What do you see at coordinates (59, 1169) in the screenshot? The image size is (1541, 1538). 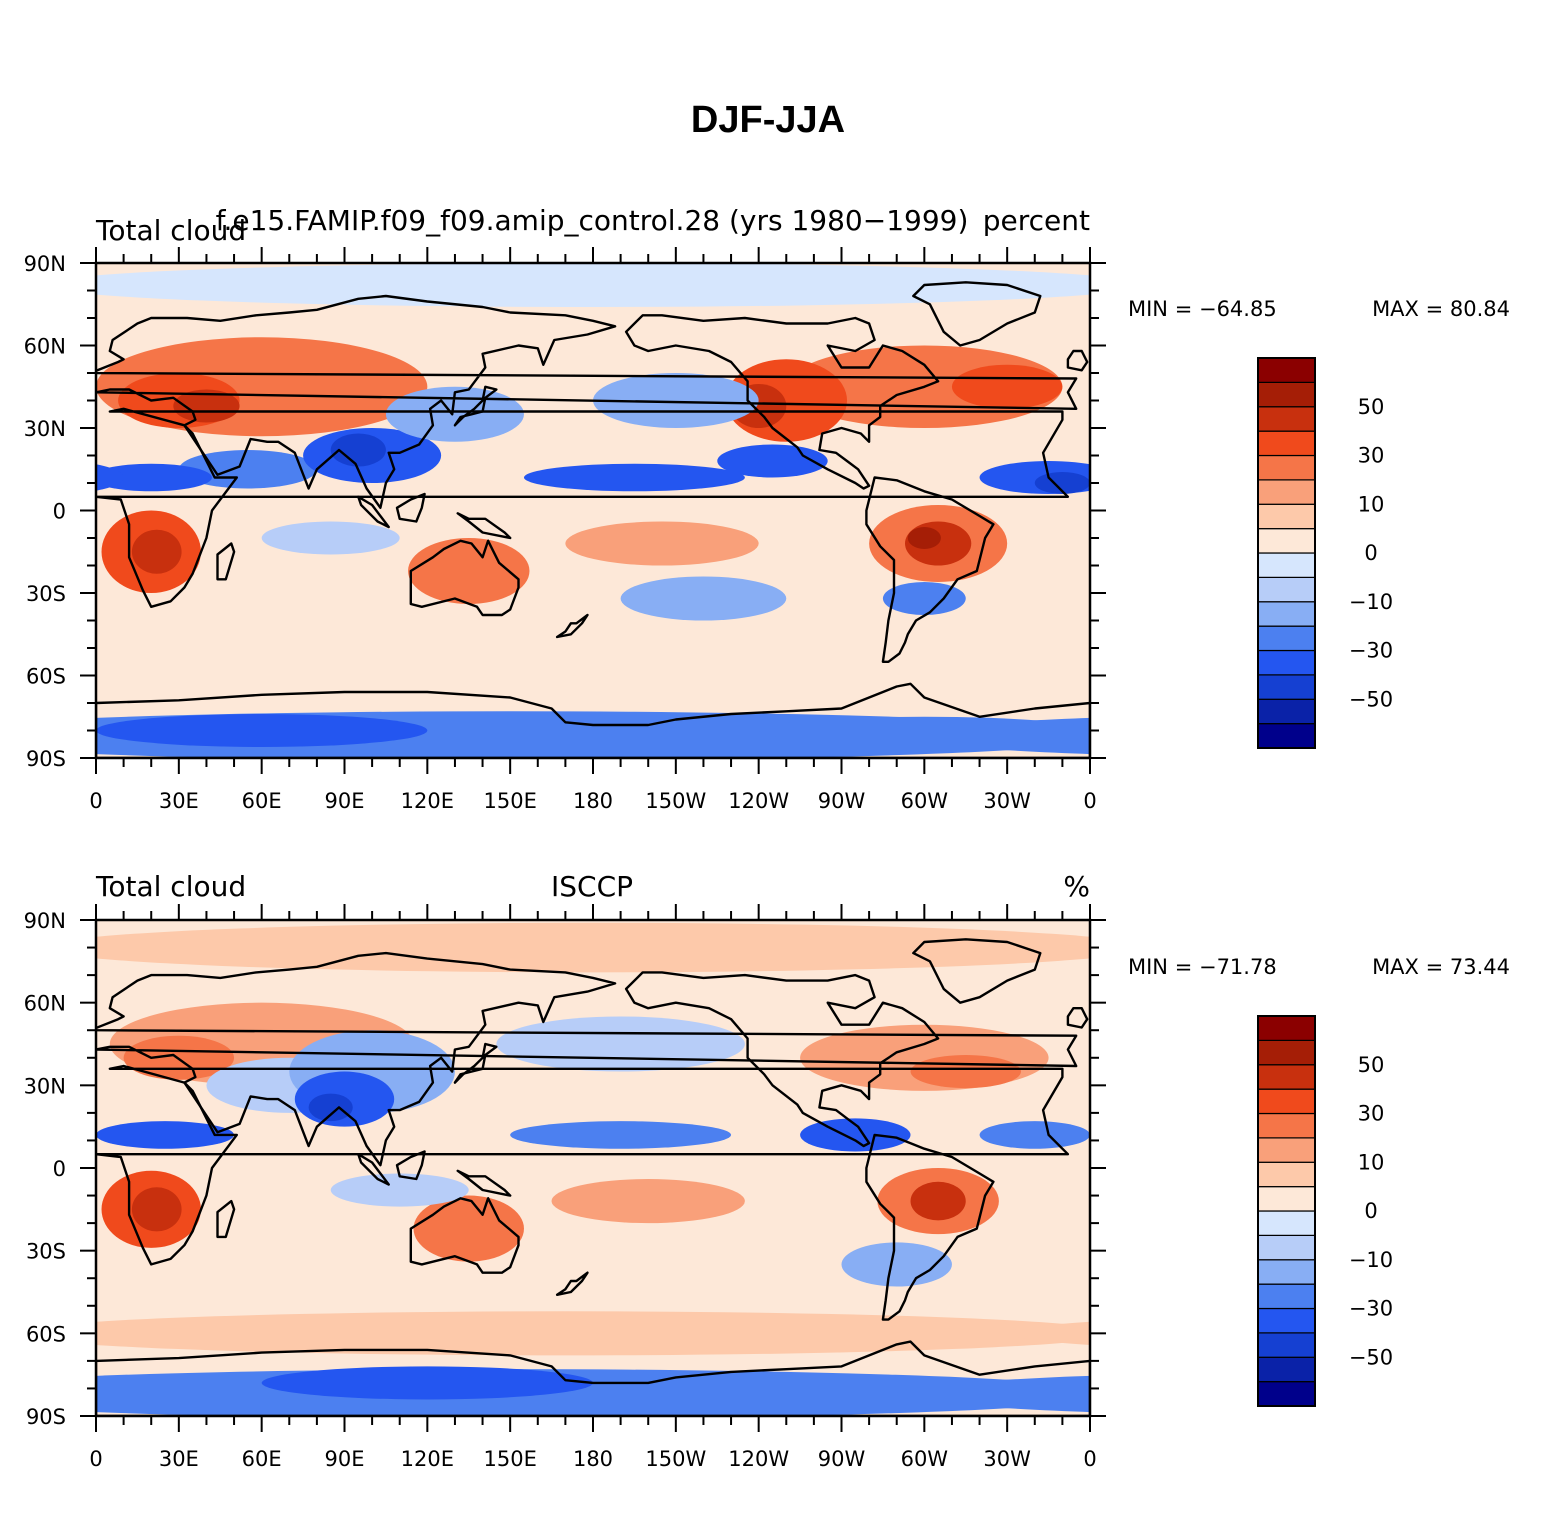 I see `y-tick-label: 0` at bounding box center [59, 1169].